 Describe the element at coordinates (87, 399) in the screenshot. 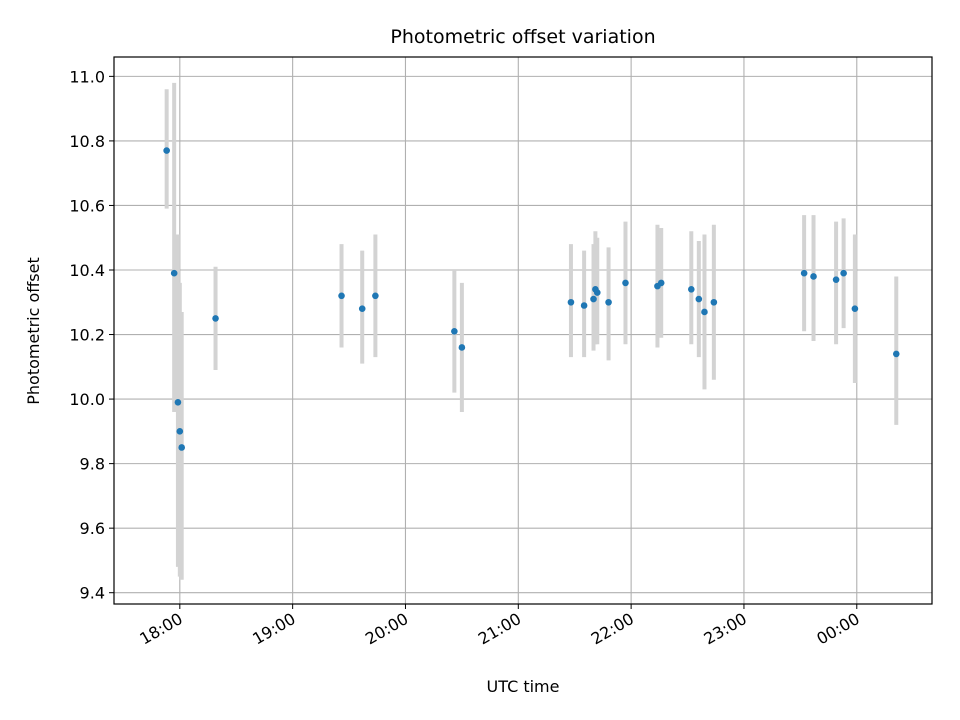

I see `y-tick-label: 10.0` at that location.